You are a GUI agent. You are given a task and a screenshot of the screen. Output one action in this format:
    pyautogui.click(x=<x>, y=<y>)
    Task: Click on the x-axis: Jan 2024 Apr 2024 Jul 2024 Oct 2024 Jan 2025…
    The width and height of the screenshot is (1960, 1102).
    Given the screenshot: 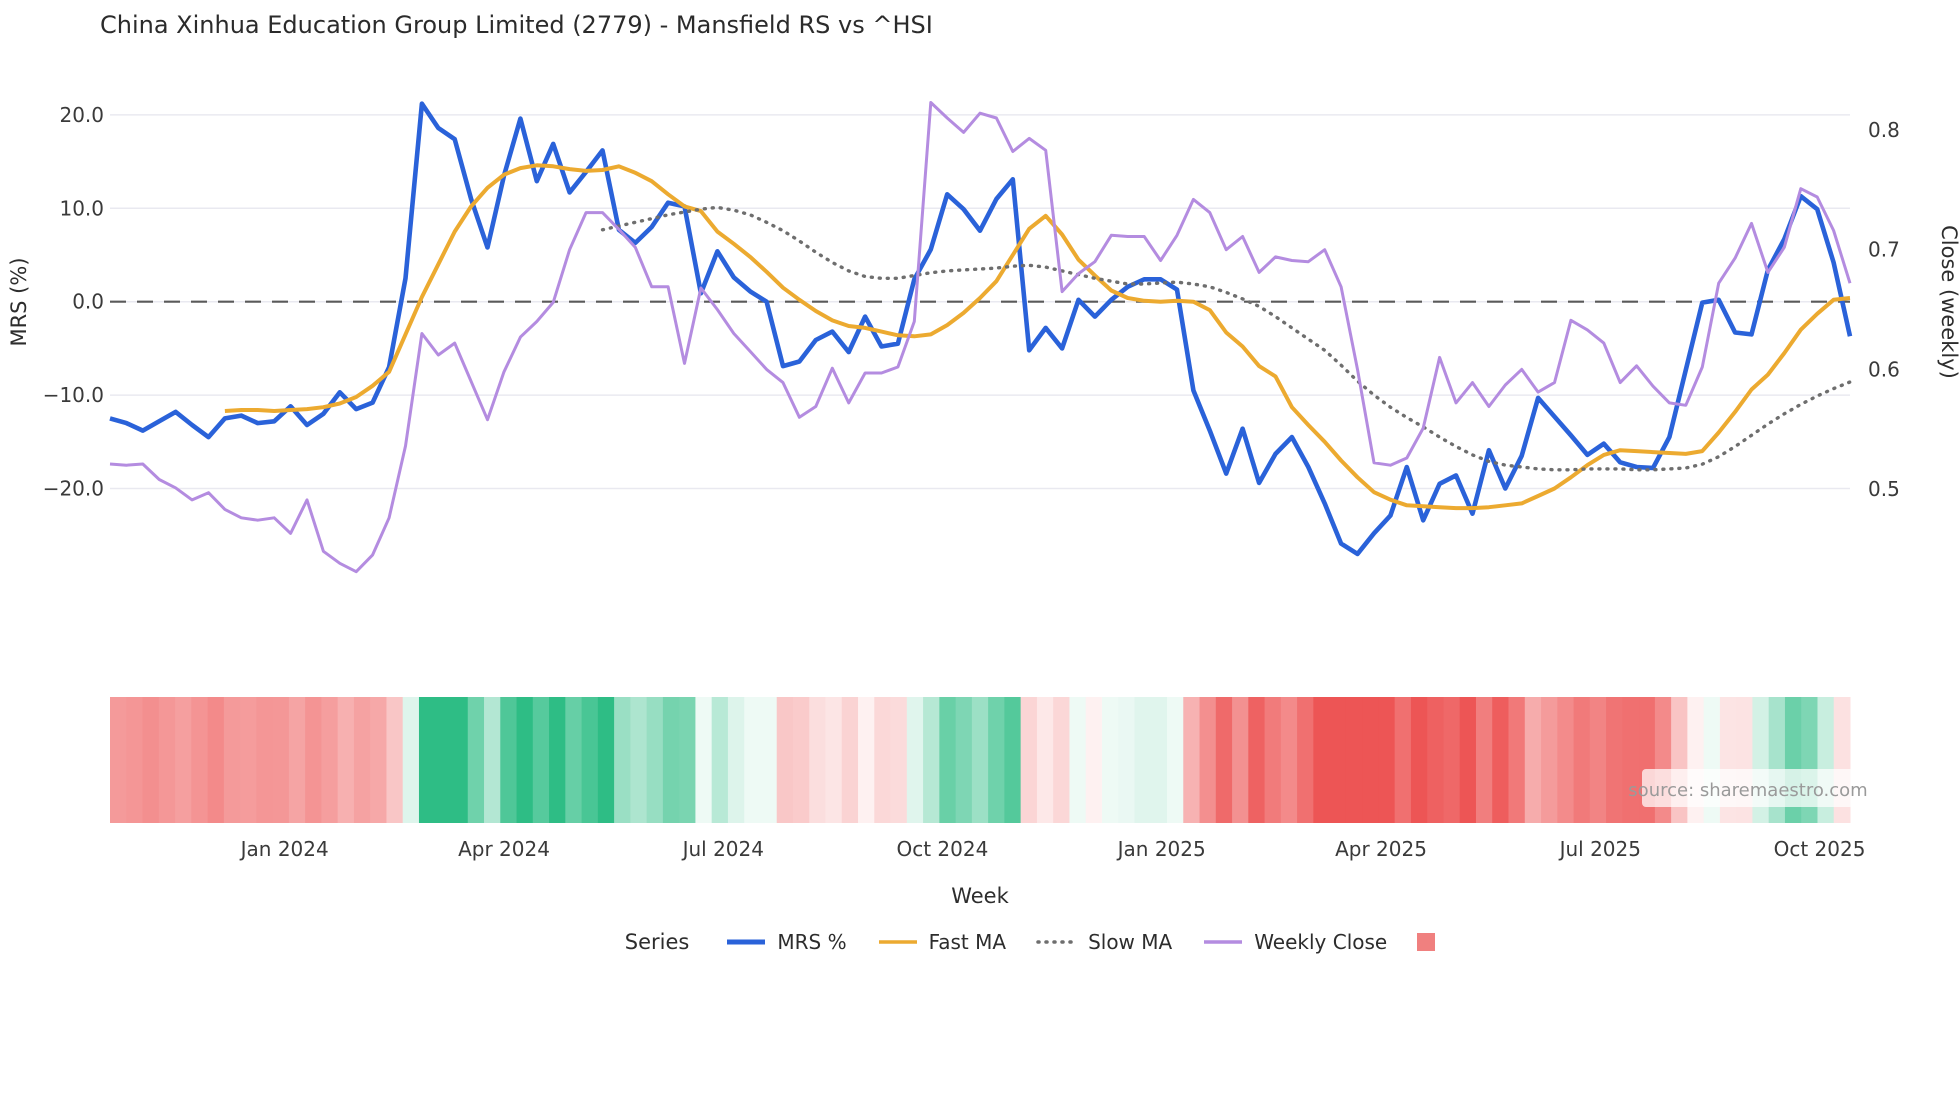 What is the action you would take?
    pyautogui.click(x=1052, y=872)
    